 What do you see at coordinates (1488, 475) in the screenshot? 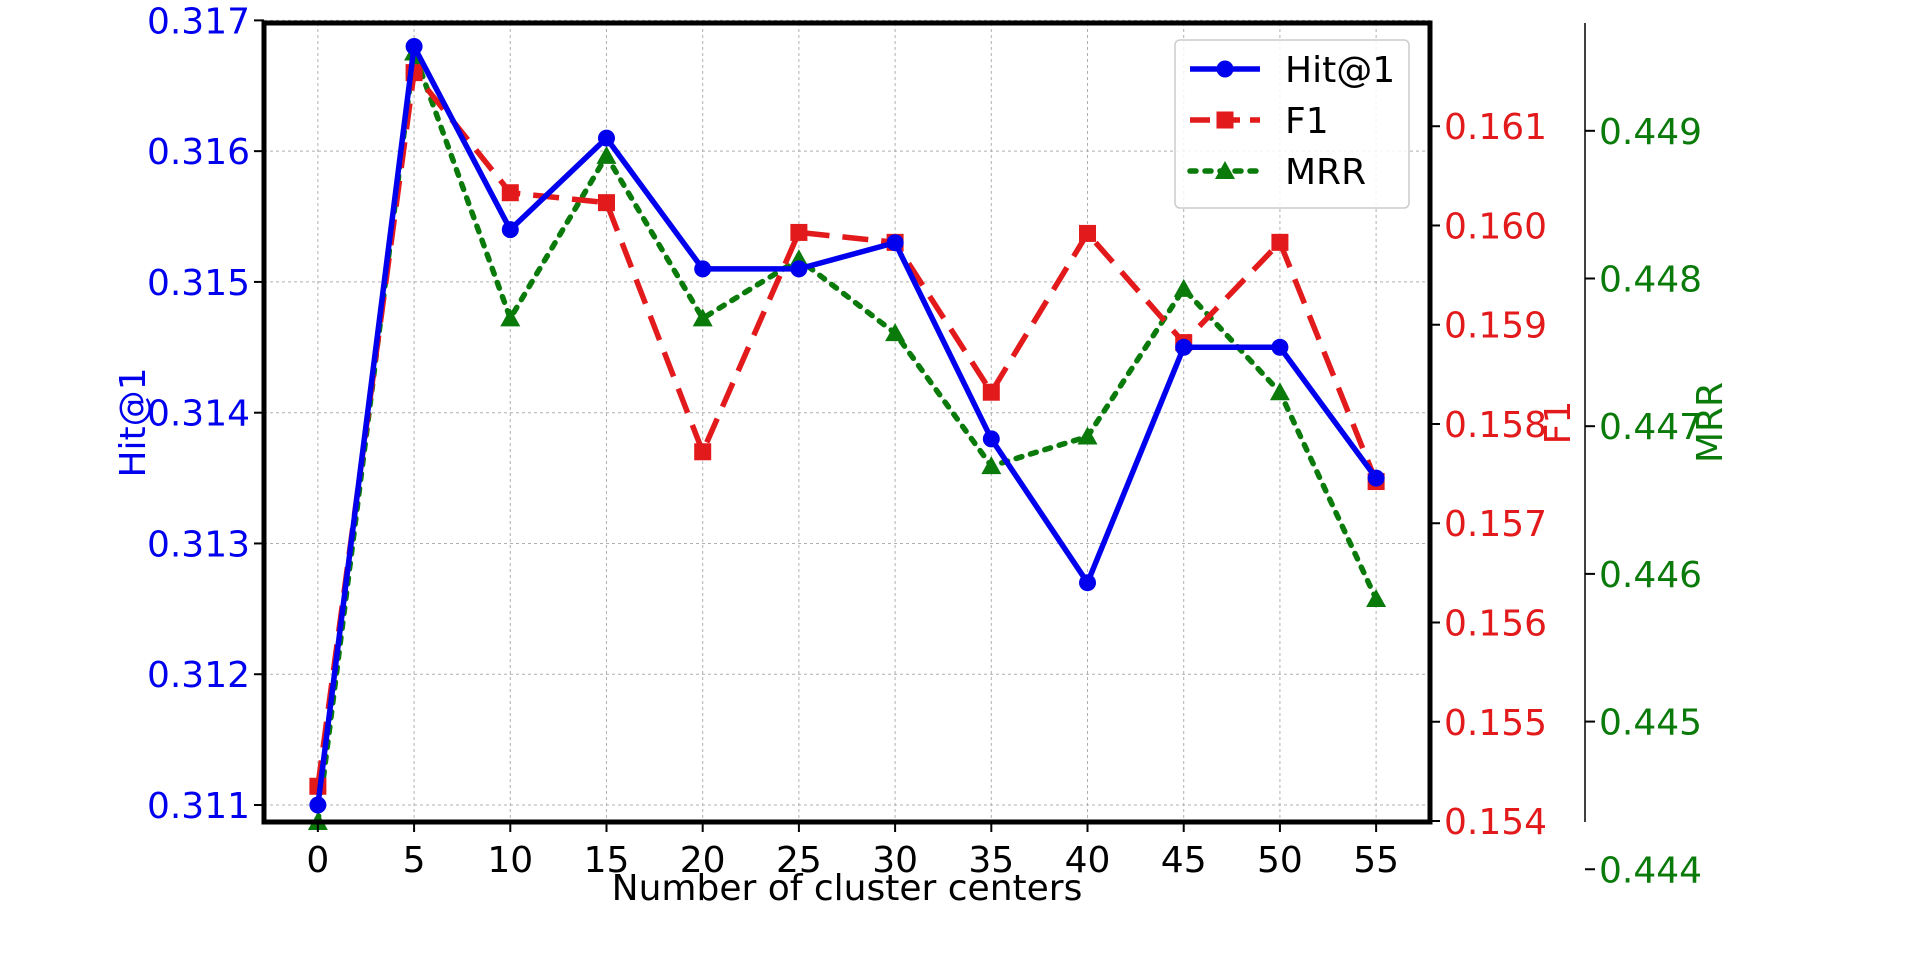
I see `right-axis-ticks: 0.154 0.155 0.156 0.157 0.158 0.159 0.160 0.161` at bounding box center [1488, 475].